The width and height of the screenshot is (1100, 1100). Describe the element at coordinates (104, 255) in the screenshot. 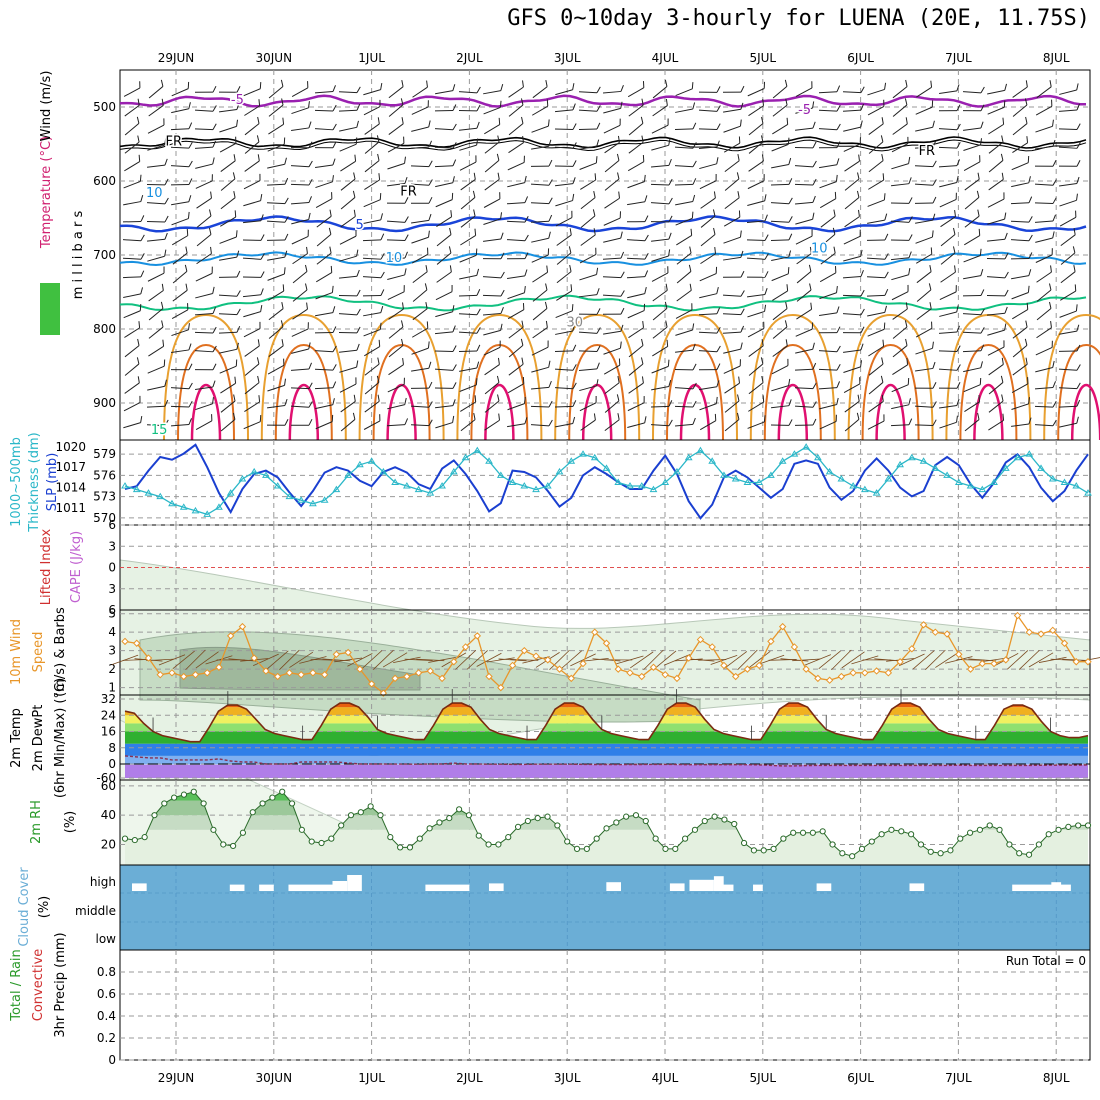

I see `pressure-tick: 700` at that location.